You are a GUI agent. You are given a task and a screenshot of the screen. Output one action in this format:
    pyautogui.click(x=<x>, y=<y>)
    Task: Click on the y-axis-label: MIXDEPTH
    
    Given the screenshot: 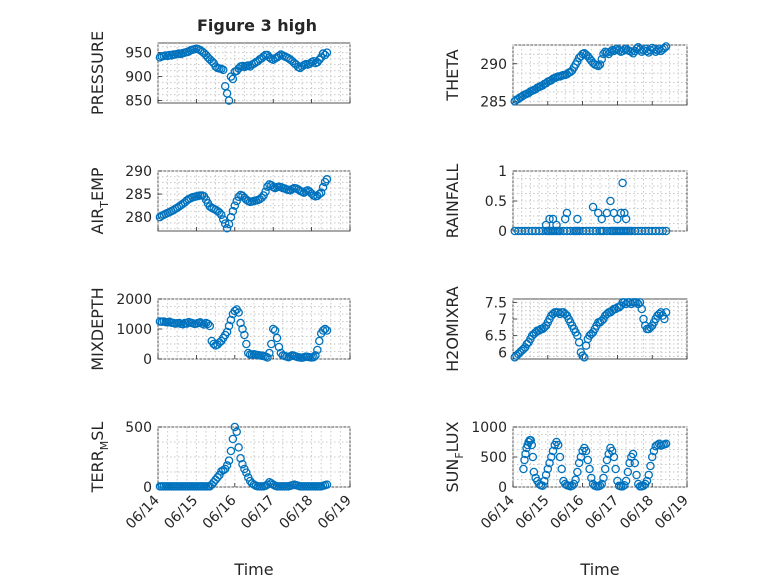 What is the action you would take?
    pyautogui.click(x=97, y=328)
    